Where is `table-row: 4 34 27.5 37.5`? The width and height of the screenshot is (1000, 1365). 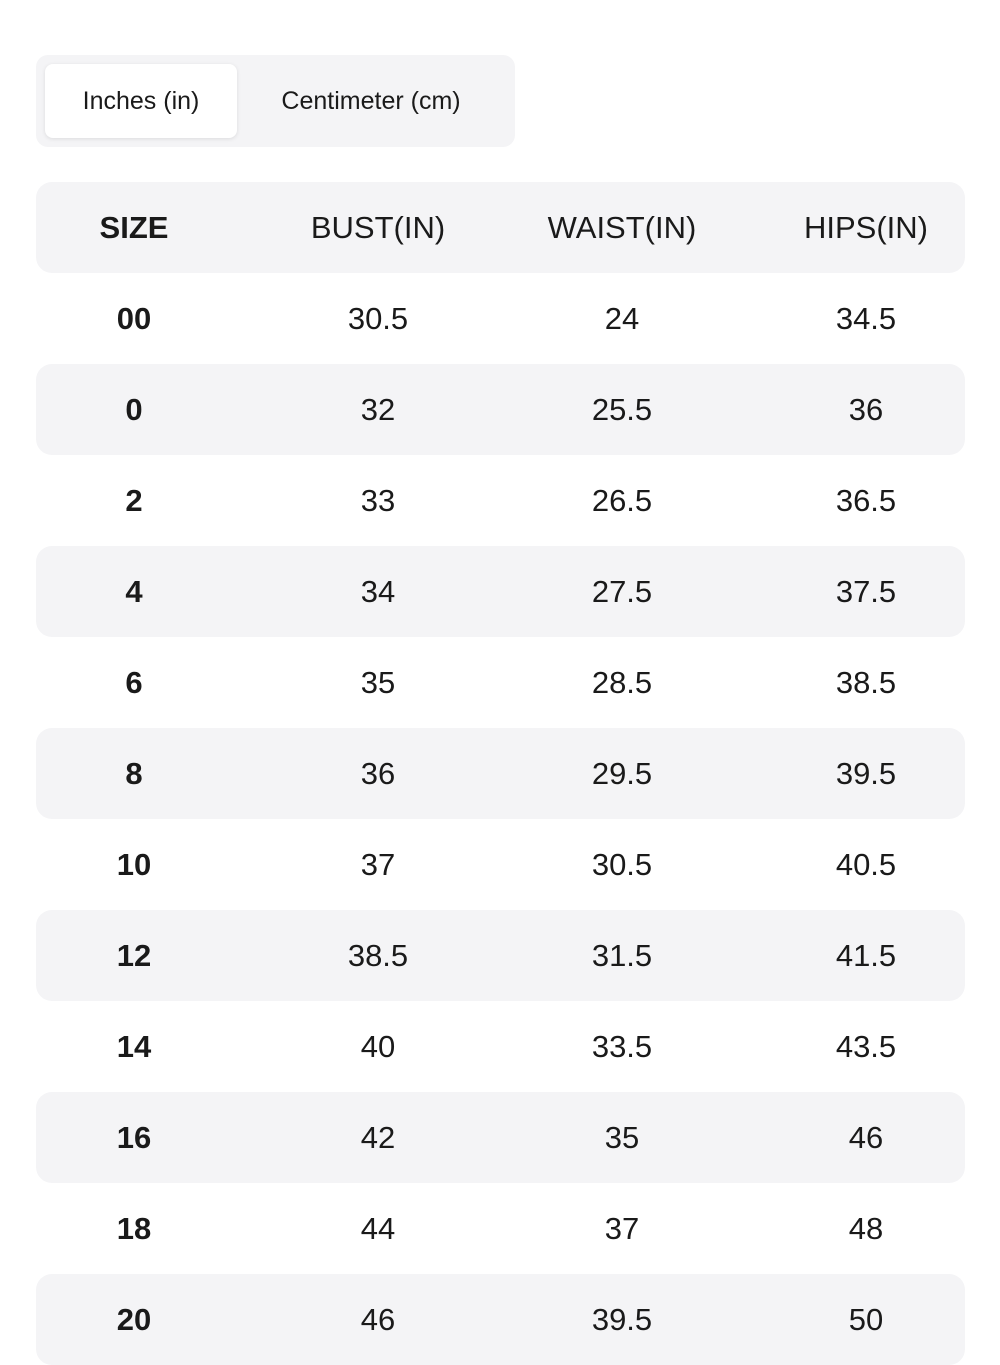 table-row: 4 34 27.5 37.5 is located at coordinates (500, 591).